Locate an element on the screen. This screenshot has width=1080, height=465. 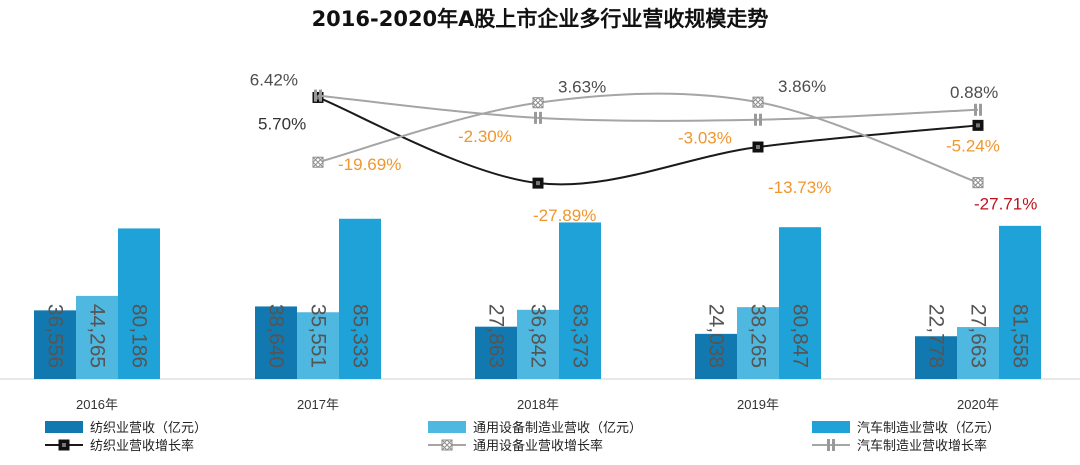
growth-data-label: -19.69% is located at coordinates (369, 164).